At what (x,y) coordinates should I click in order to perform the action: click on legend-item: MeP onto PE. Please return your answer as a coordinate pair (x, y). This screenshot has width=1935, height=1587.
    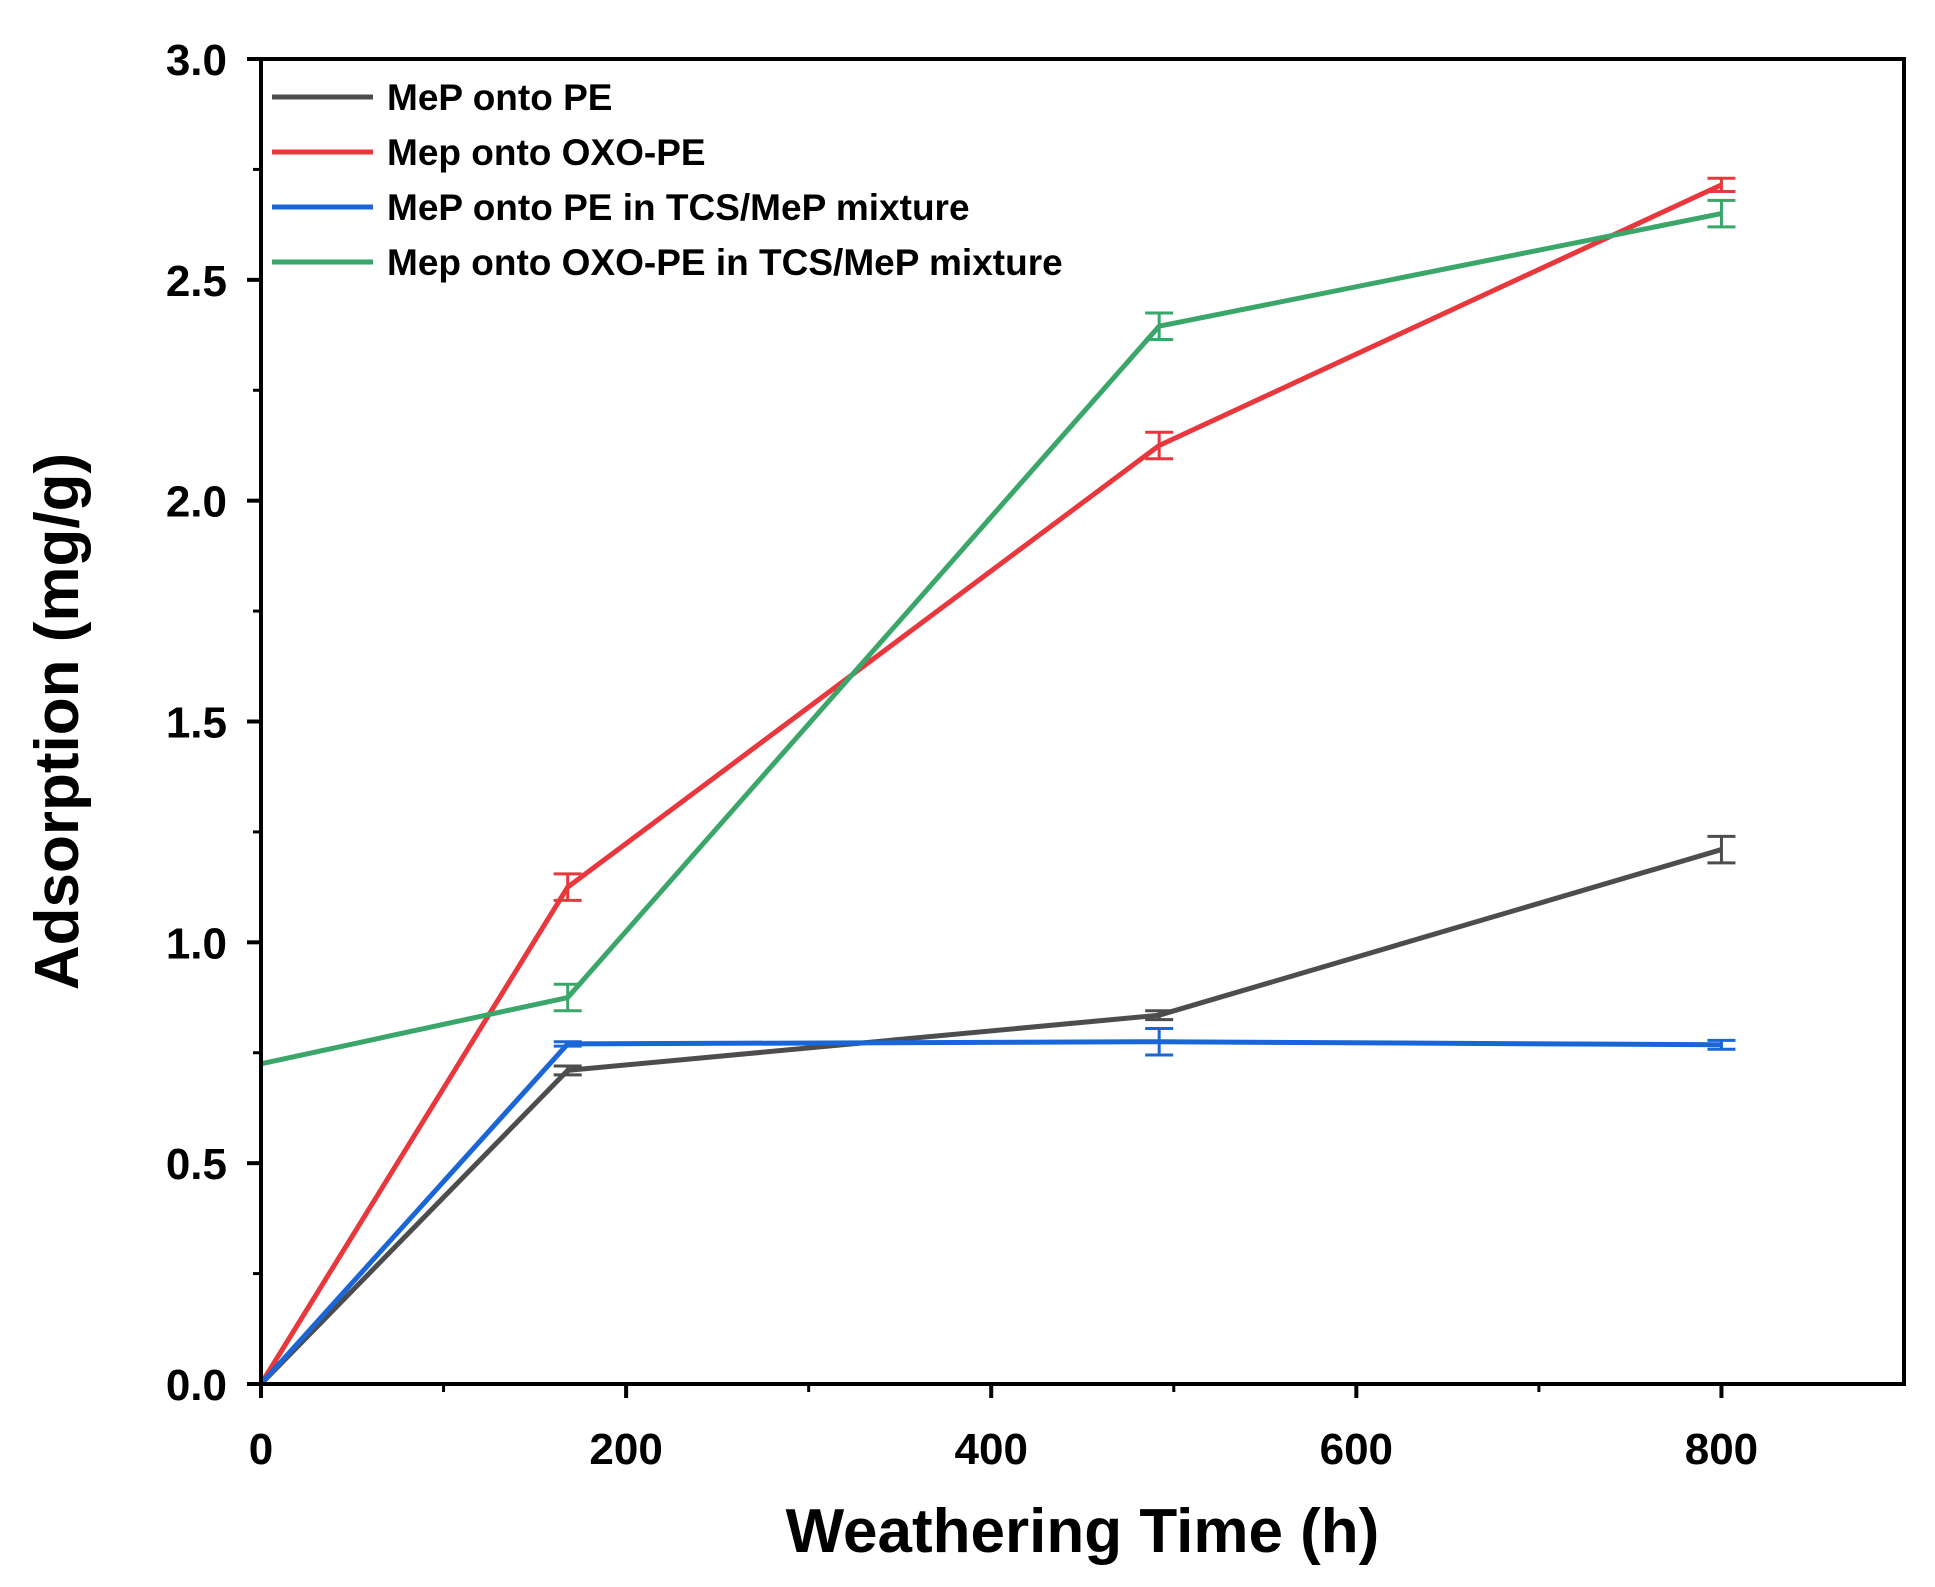
    Looking at the image, I should click on (442, 97).